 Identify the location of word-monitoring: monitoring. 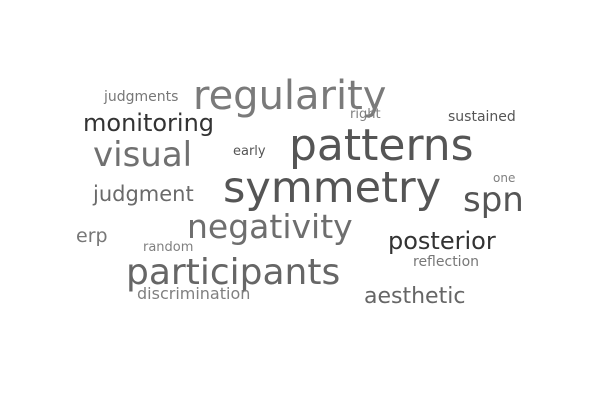
(149, 123).